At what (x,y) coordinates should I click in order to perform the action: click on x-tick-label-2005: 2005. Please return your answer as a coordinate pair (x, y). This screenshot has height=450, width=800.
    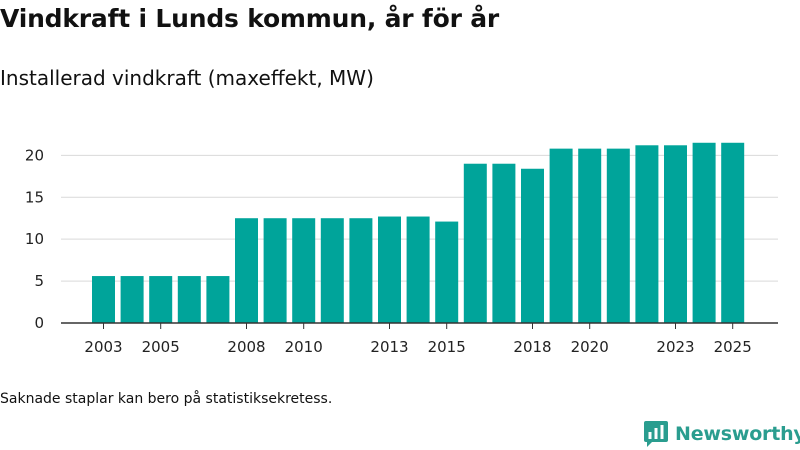
    Looking at the image, I should click on (161, 347).